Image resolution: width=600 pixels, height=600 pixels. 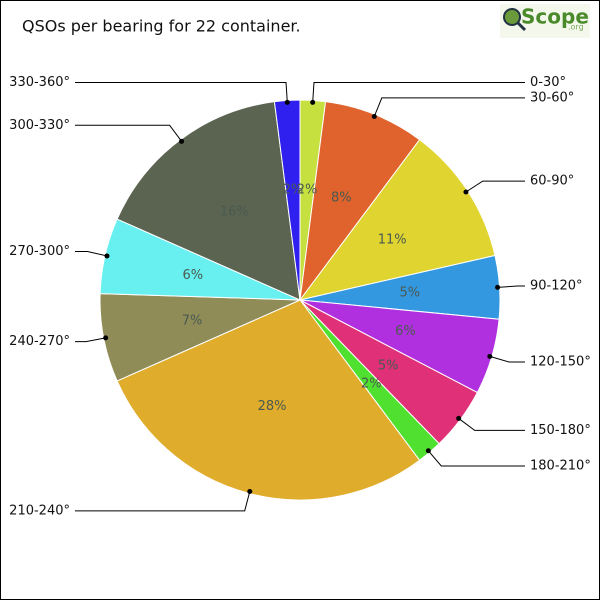 What do you see at coordinates (234, 211) in the screenshot?
I see `slice-label: 16%` at bounding box center [234, 211].